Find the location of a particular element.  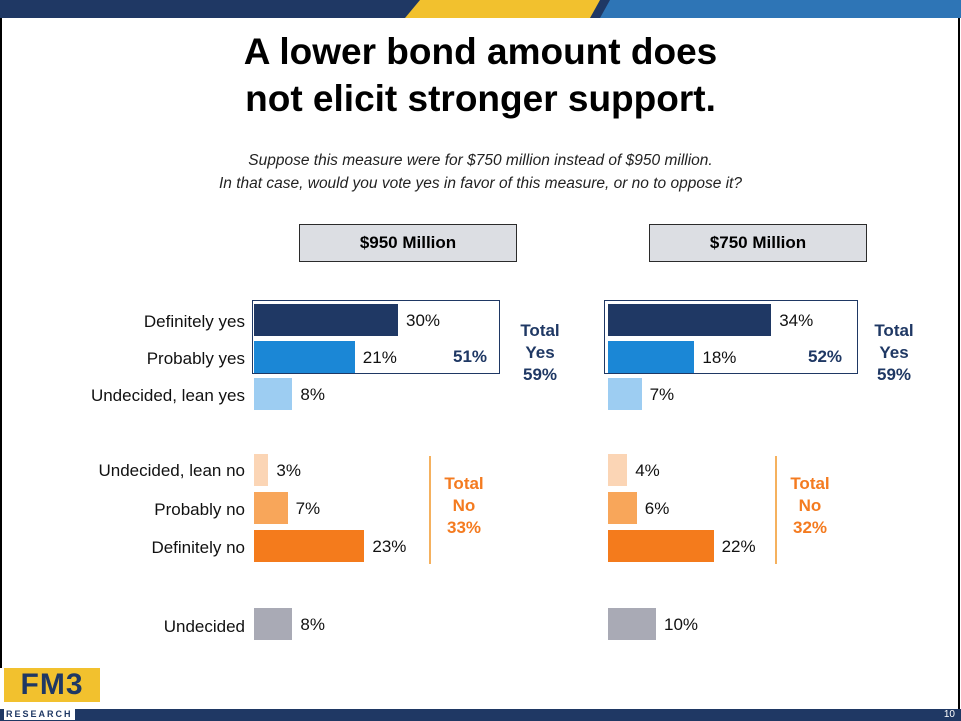

total-no-750-value: 32% is located at coordinates (810, 527).